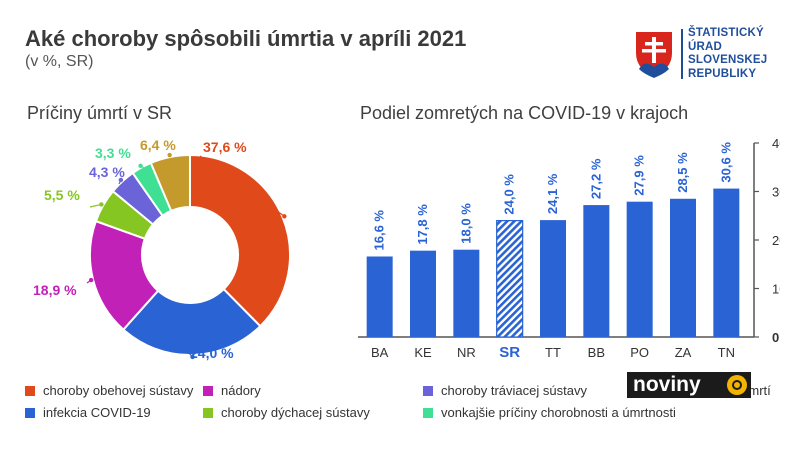 This screenshot has height=450, width=800. I want to click on y-tick-label: 10, so click(776, 289).